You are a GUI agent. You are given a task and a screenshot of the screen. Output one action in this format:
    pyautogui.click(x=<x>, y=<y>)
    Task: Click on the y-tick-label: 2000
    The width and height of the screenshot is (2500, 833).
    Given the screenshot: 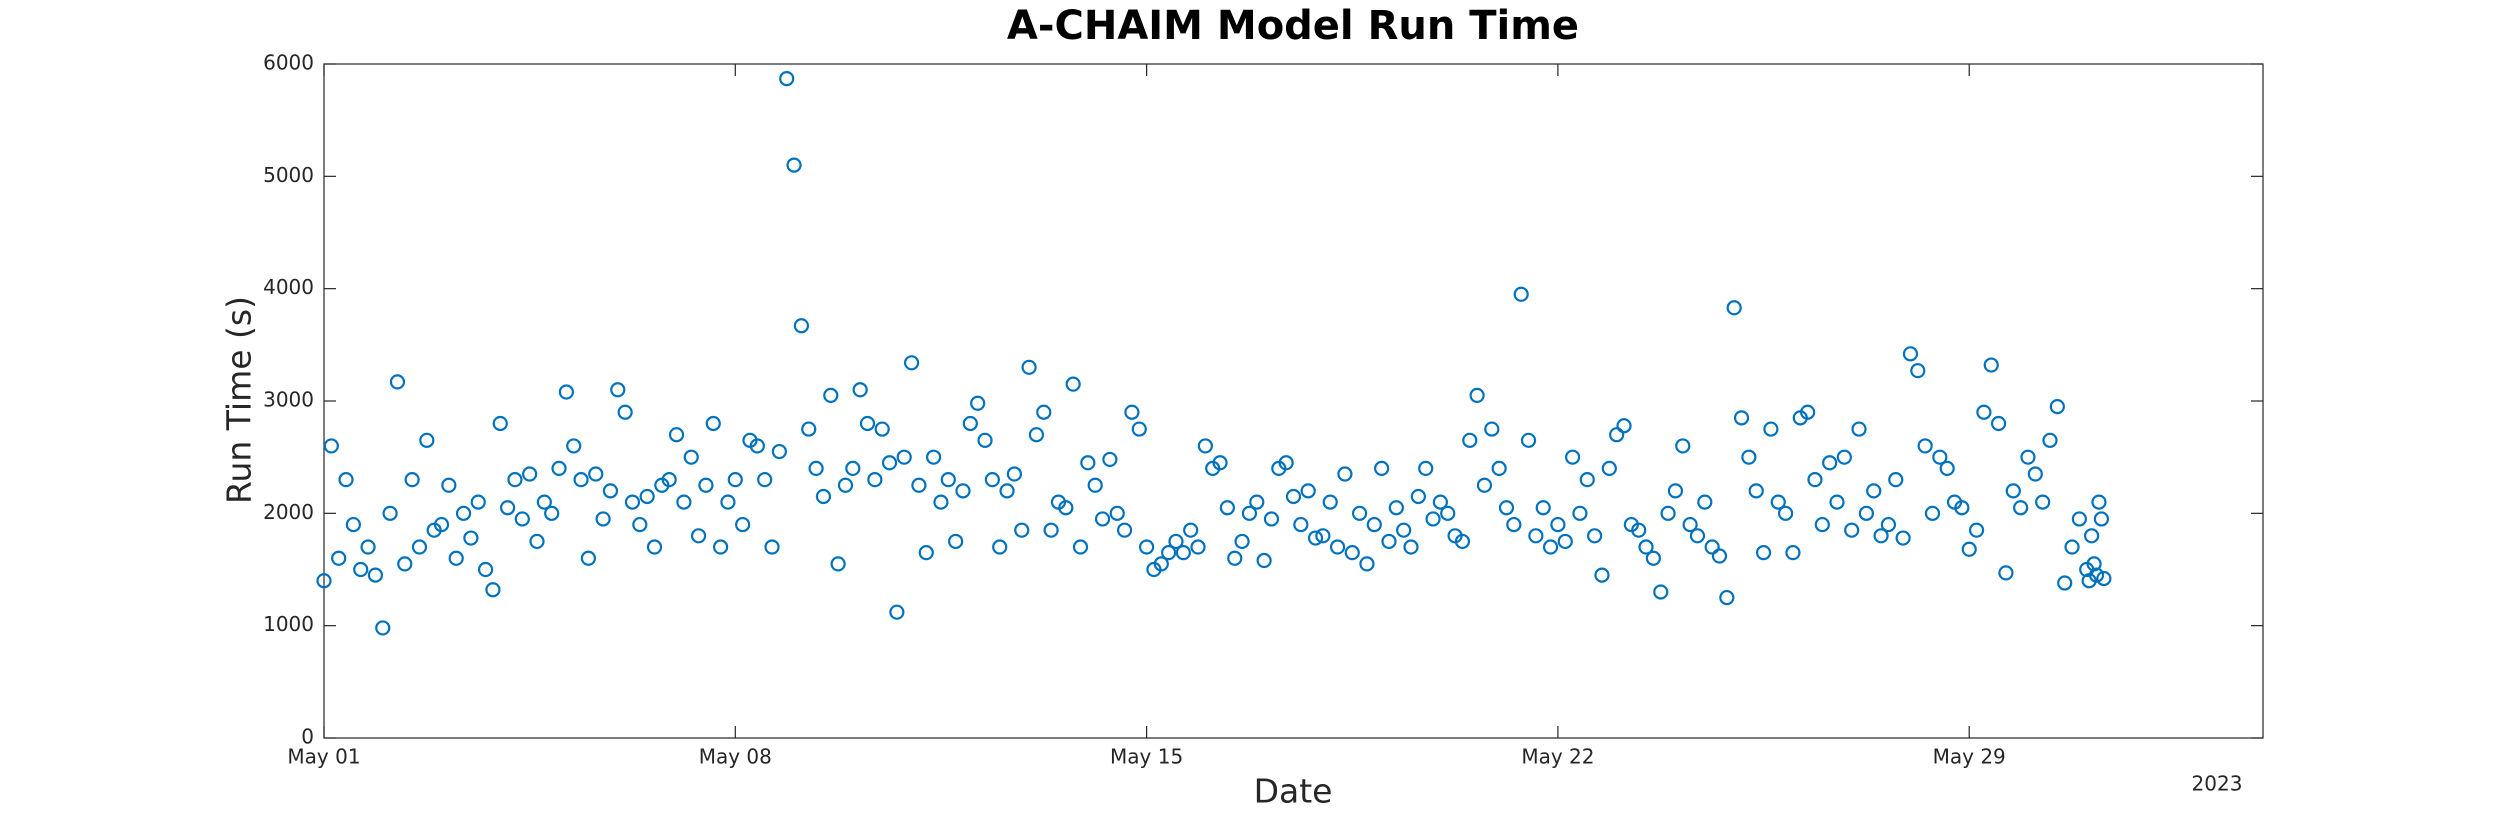 What is the action you would take?
    pyautogui.click(x=288, y=512)
    